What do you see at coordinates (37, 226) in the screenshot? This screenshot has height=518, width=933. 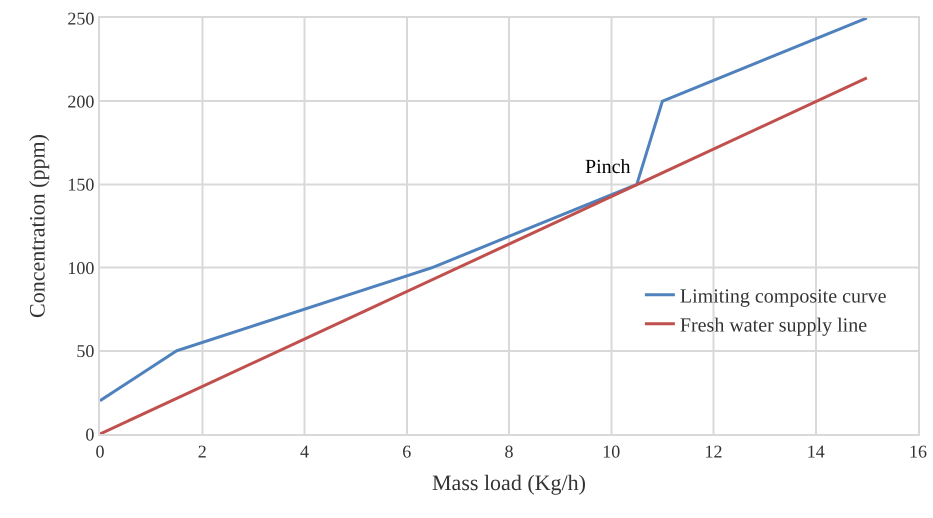 I see `y-axis-title: Concentration (ppm)` at bounding box center [37, 226].